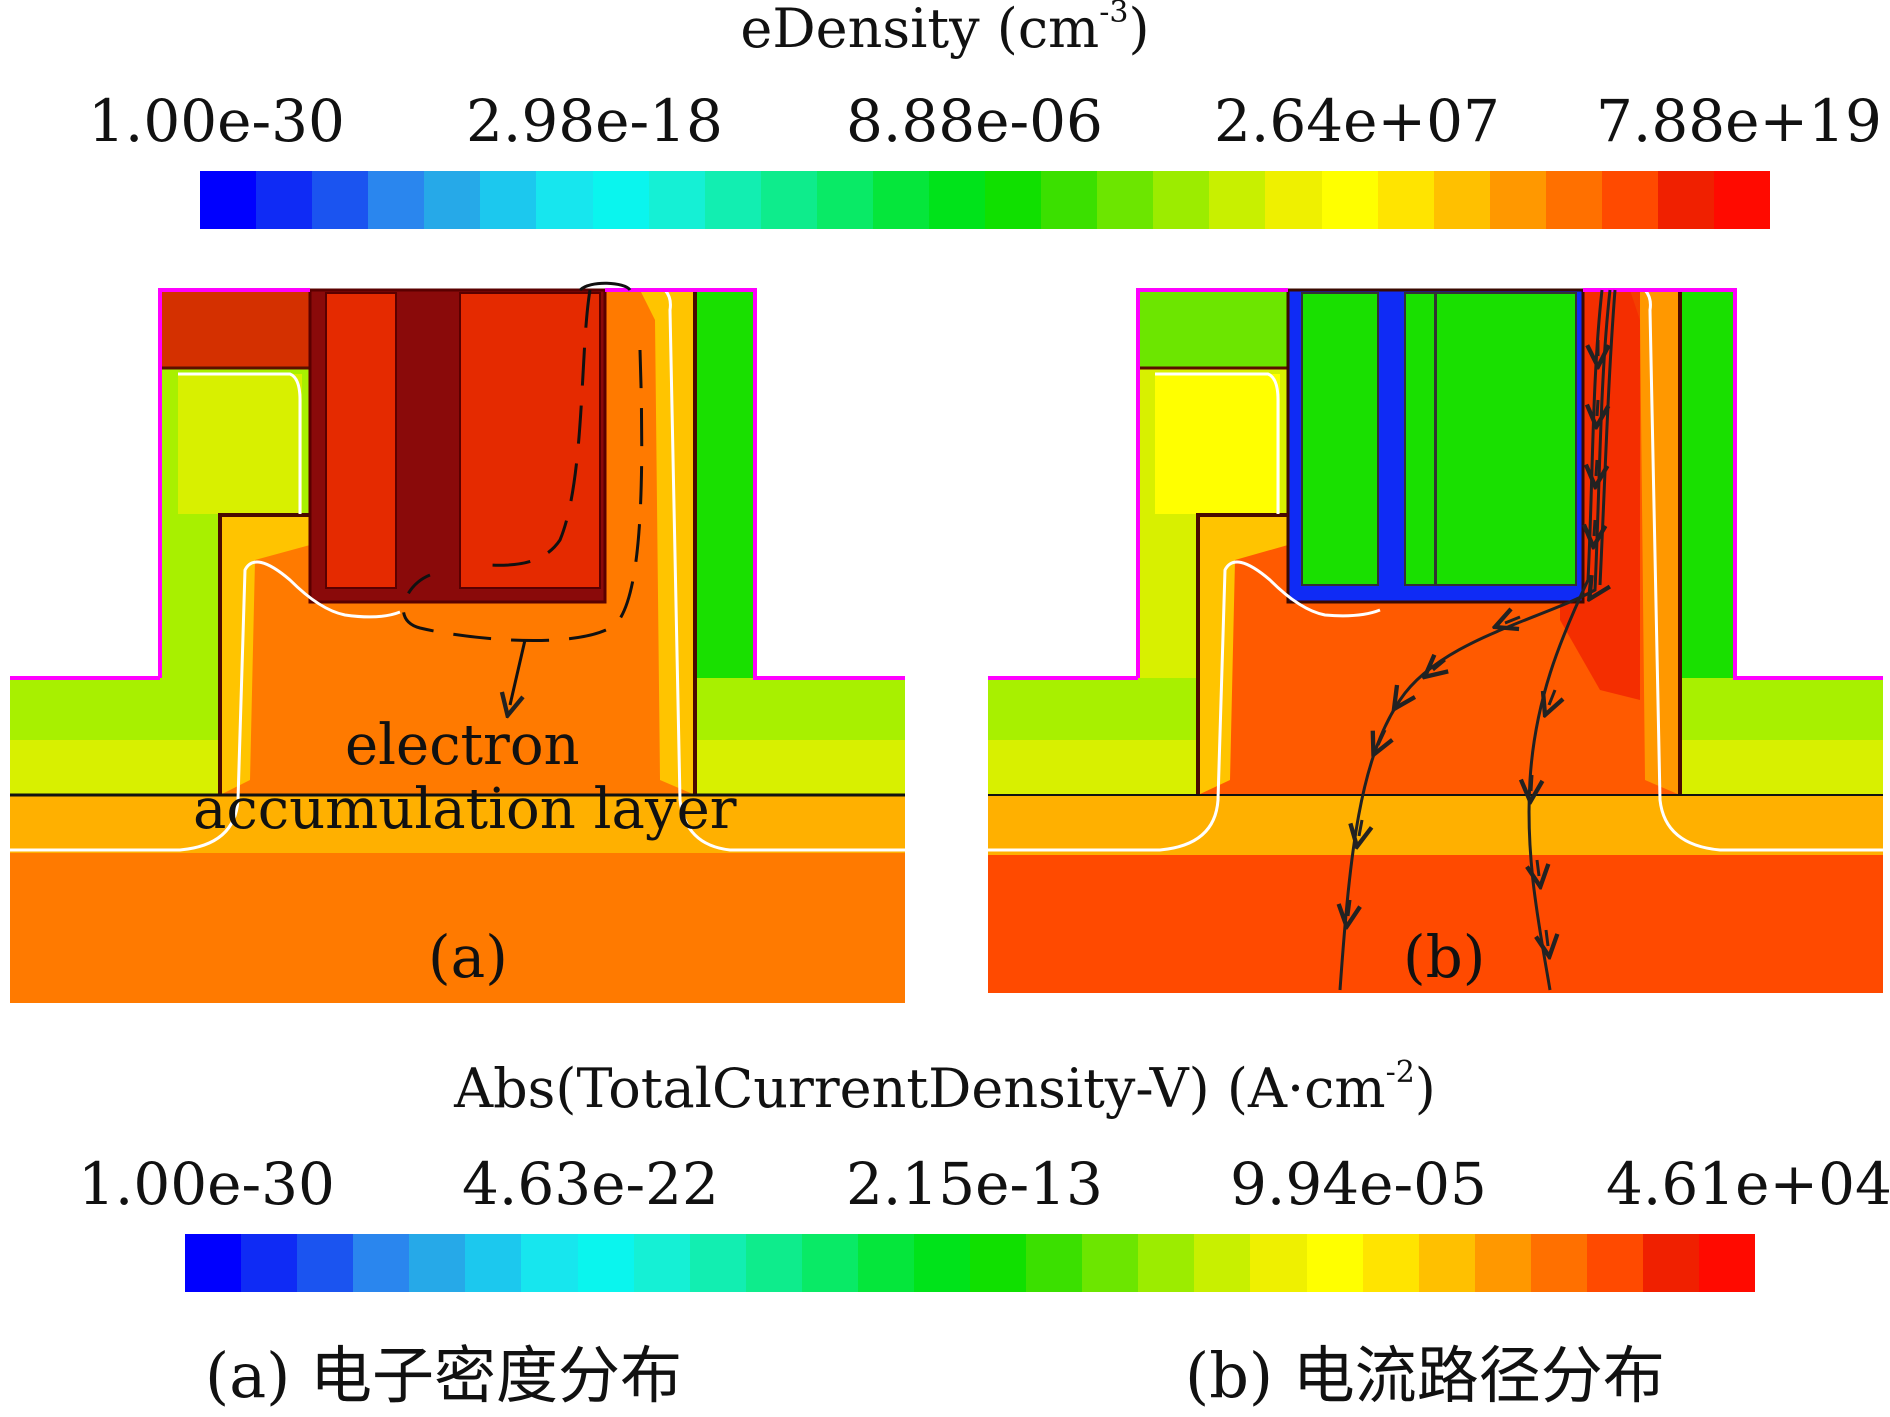 The width and height of the screenshot is (1890, 1417). Describe the element at coordinates (1425, 1375) in the screenshot. I see `caption-b: (b) 电流路径分布` at that location.